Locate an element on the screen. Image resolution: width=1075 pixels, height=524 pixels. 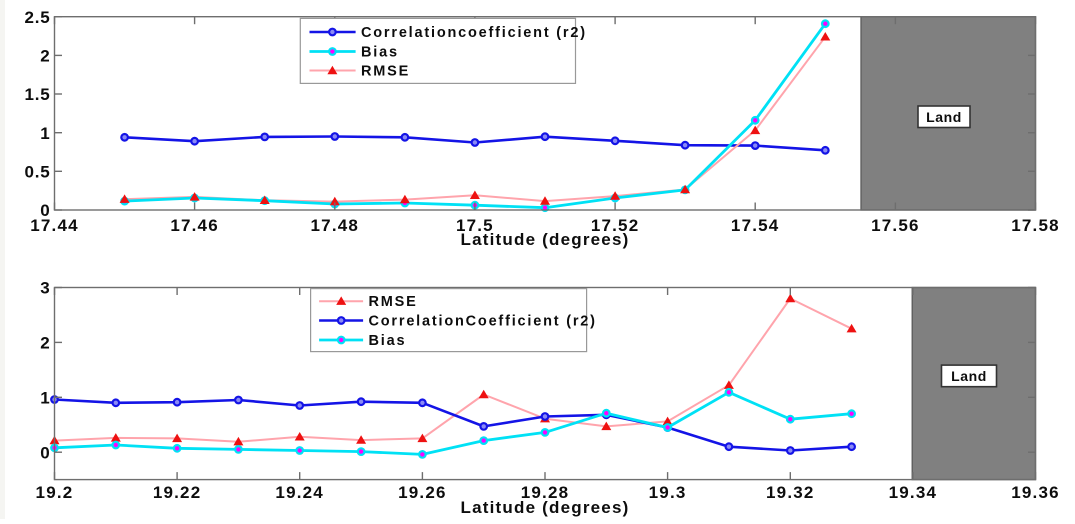
svg-text: 19.2 is located at coordinates (55, 492).